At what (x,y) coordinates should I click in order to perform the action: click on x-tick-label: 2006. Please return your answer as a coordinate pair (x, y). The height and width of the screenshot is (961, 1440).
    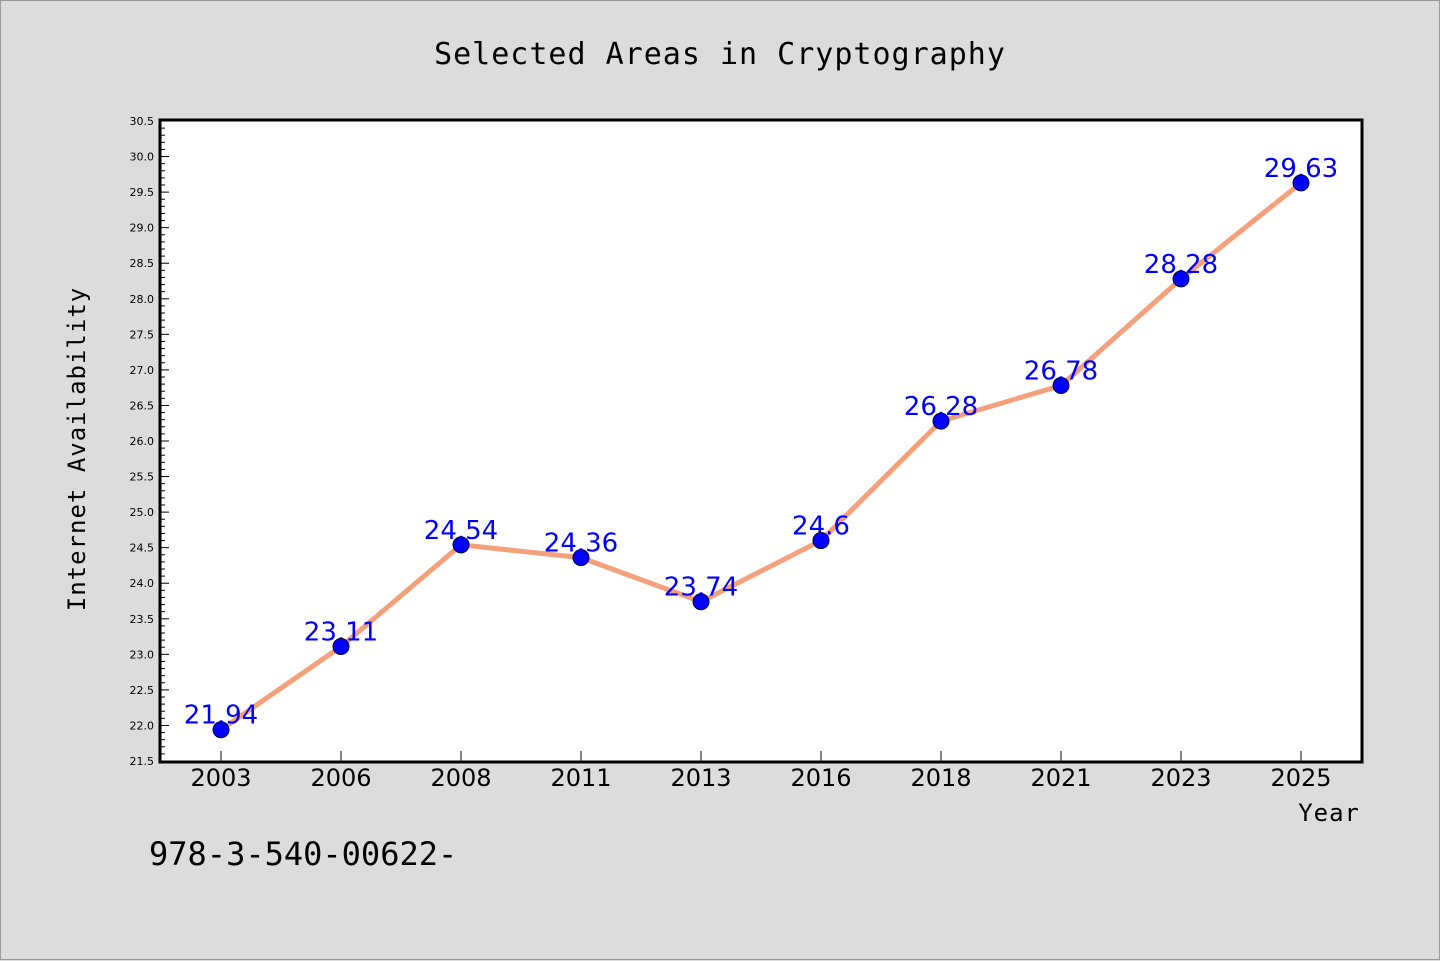
    Looking at the image, I should click on (340, 778).